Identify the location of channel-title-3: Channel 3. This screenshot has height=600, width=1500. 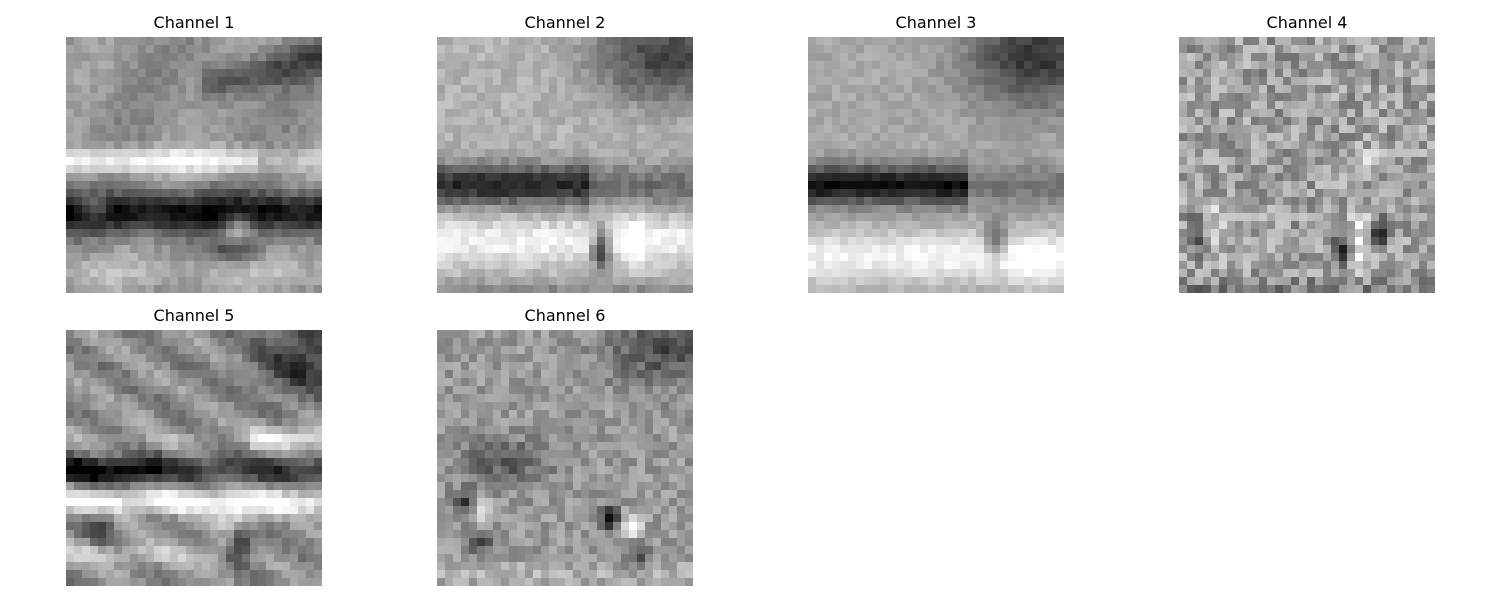
(936, 22).